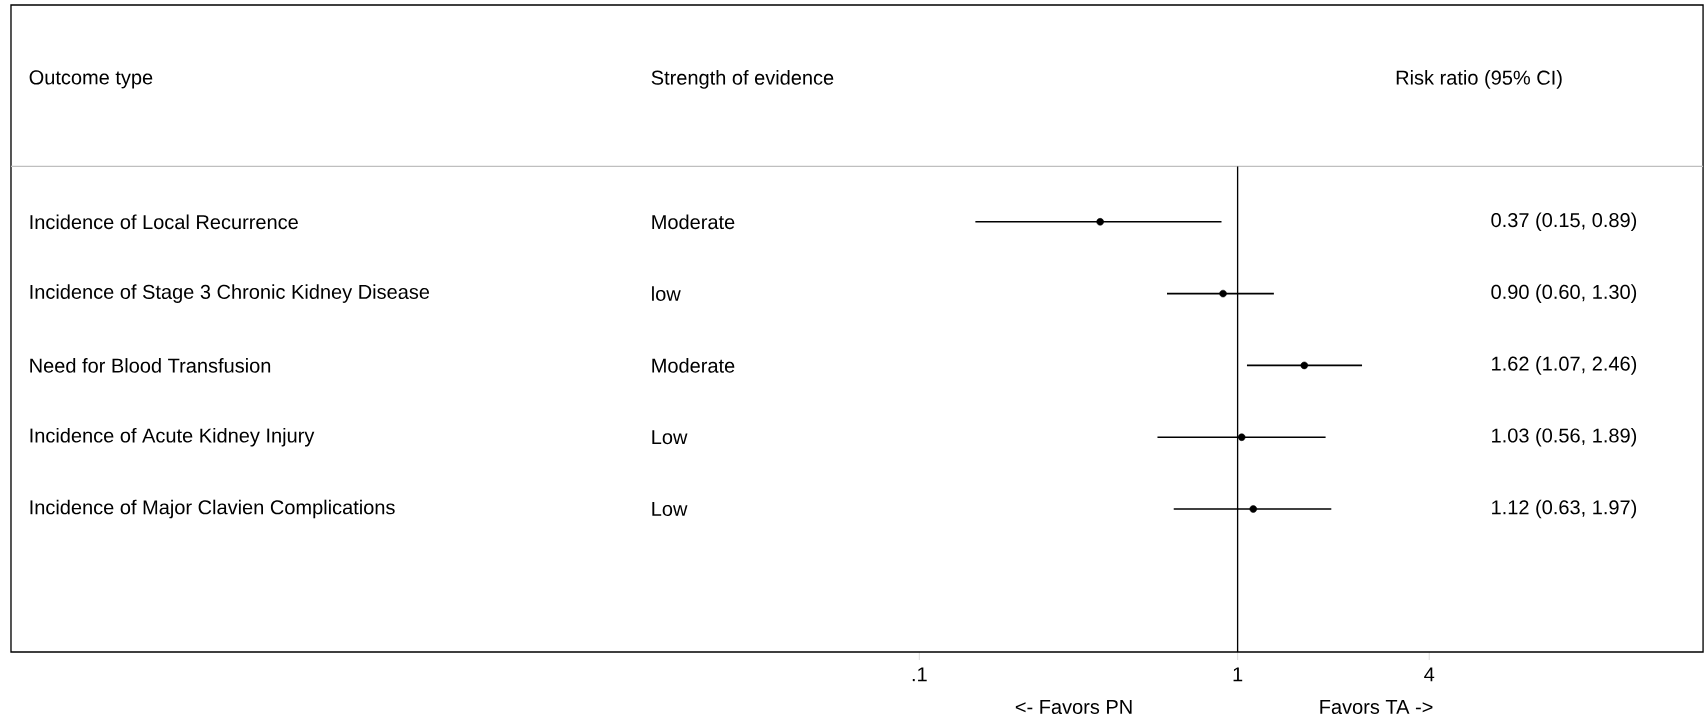  What do you see at coordinates (919, 674) in the screenshot?
I see `x-tick-label: .1` at bounding box center [919, 674].